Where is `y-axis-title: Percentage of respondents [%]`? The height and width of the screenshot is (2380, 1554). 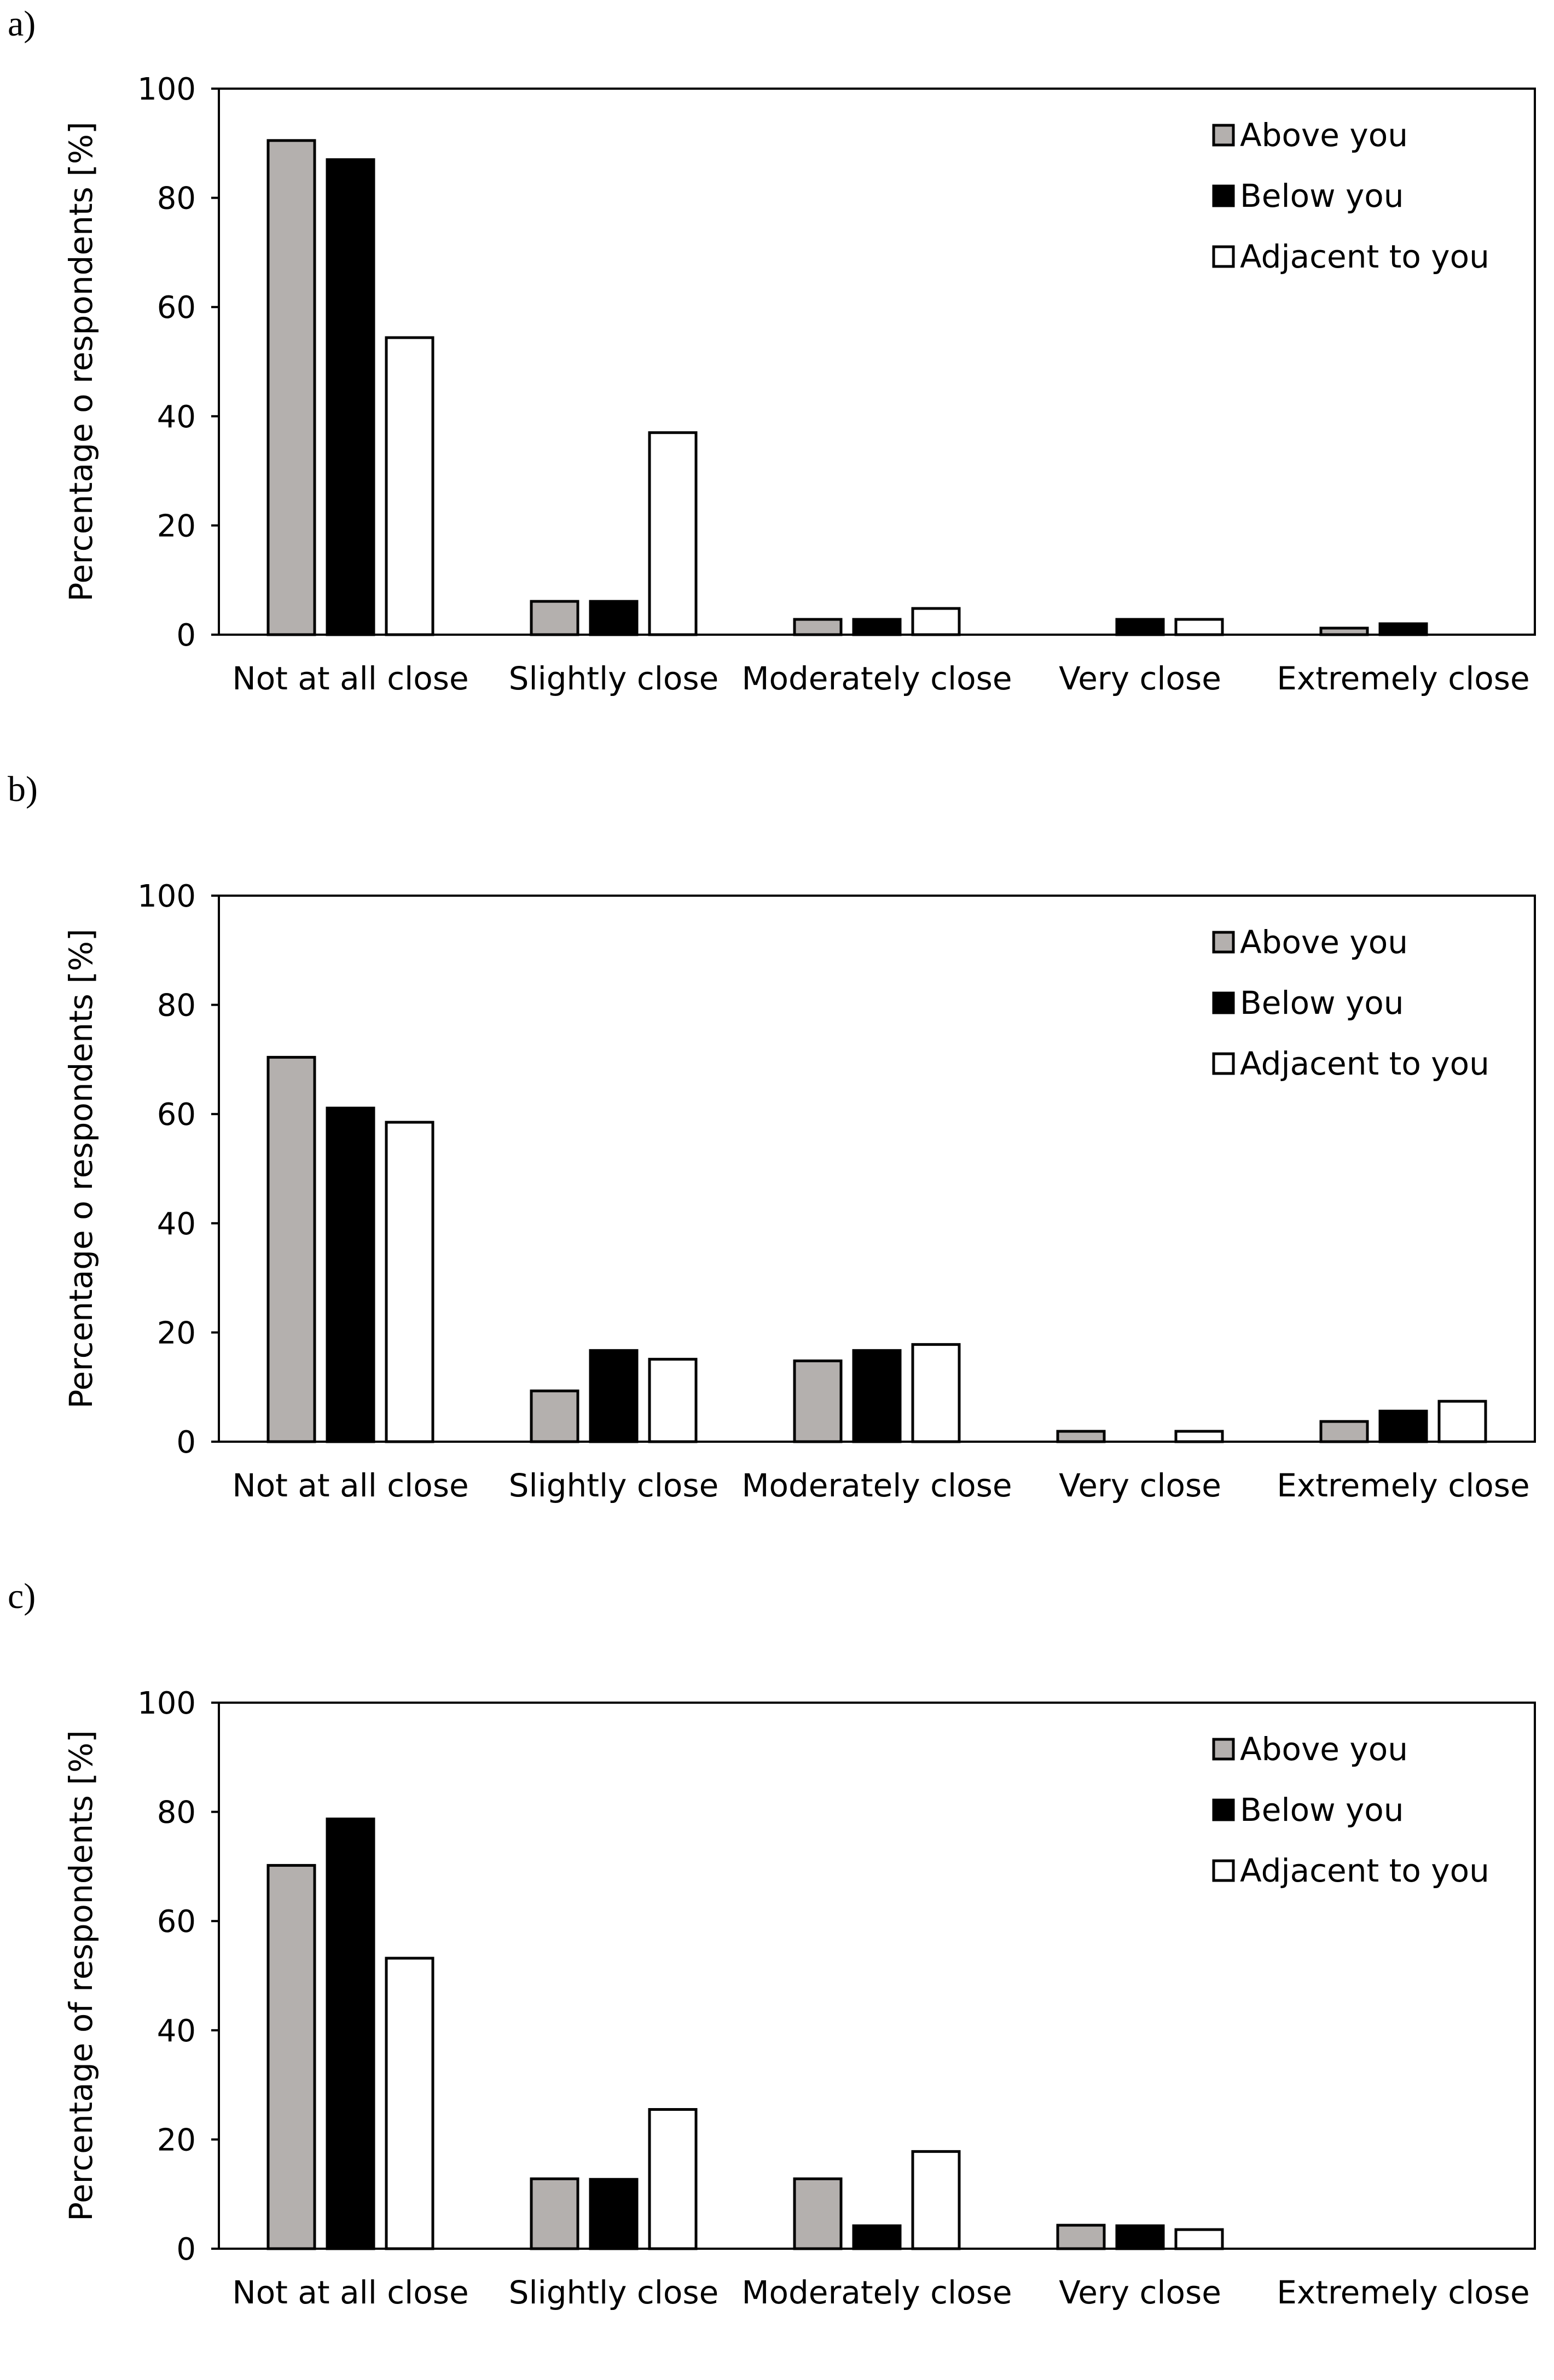 y-axis-title: Percentage of respondents [%] is located at coordinates (81, 1975).